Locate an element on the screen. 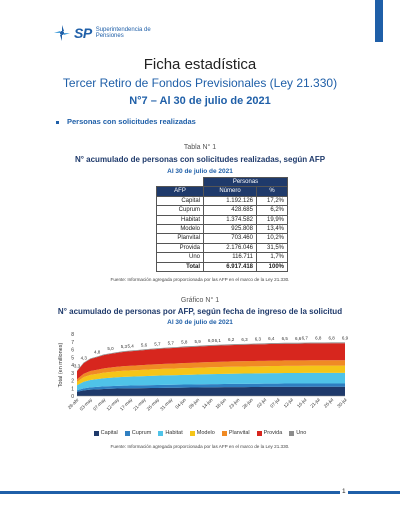 The image size is (400, 518). table-group-header: Personas is located at coordinates (245, 182).